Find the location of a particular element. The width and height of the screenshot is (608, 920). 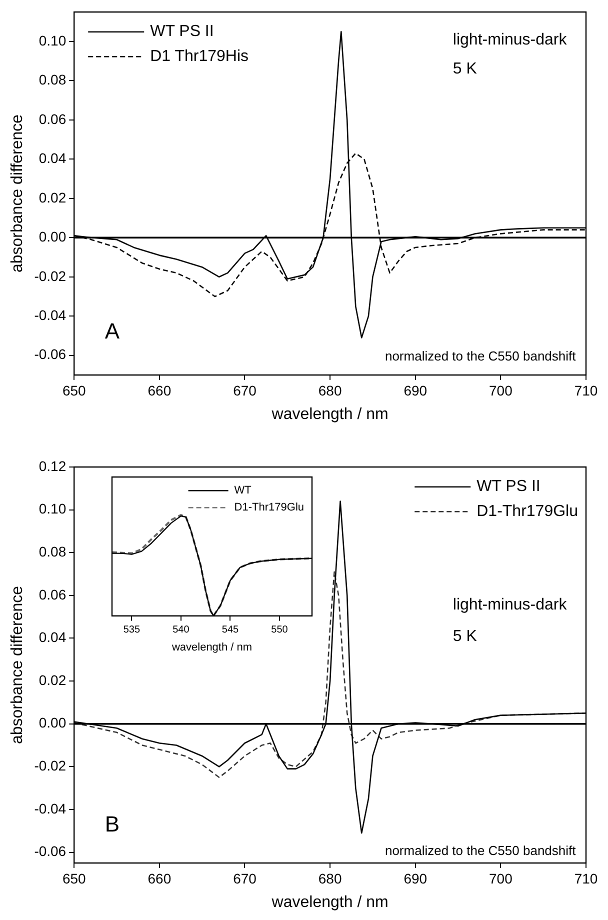

x-tick-label: 540 is located at coordinates (181, 630).